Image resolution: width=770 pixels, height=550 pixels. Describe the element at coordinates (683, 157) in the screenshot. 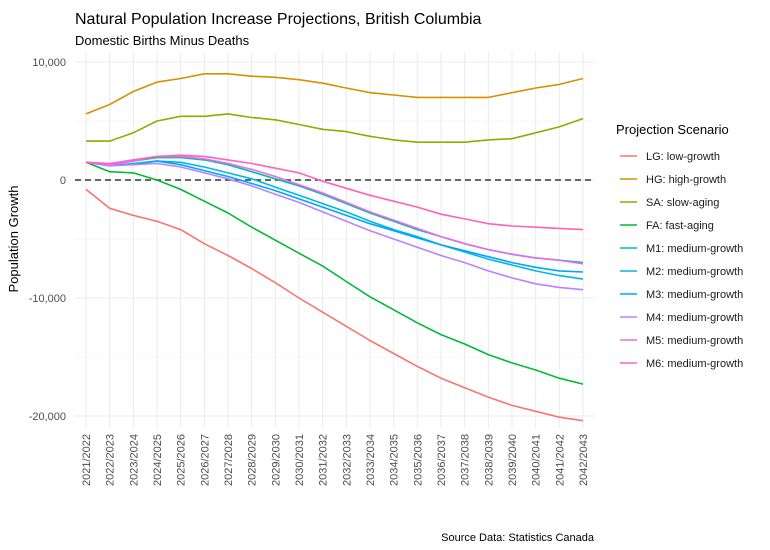

I see `legend-label-1: LG: low-growth` at that location.